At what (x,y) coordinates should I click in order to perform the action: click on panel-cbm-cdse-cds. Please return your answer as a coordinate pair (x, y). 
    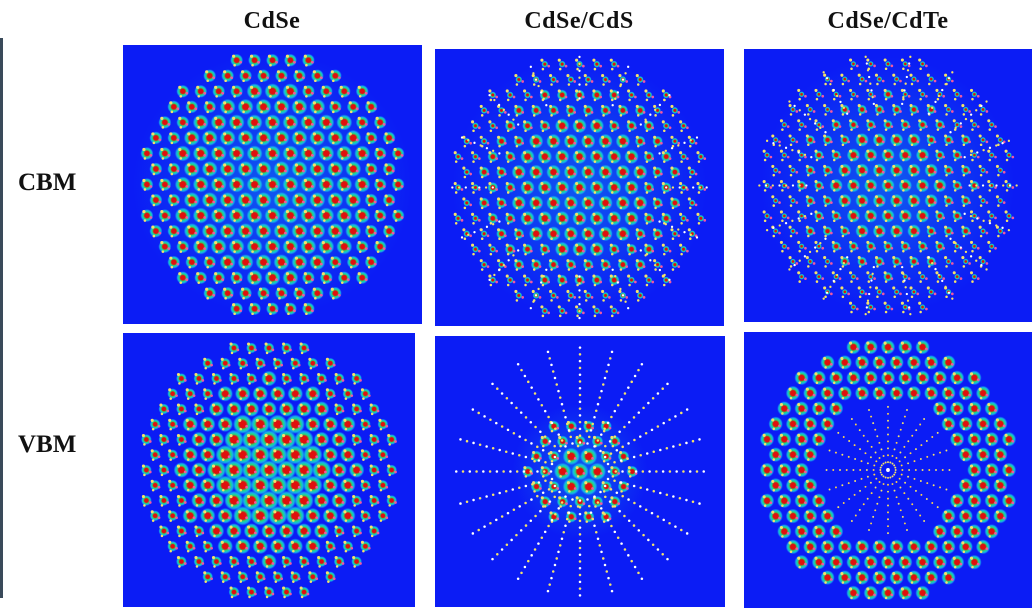
    Looking at the image, I should click on (579, 187).